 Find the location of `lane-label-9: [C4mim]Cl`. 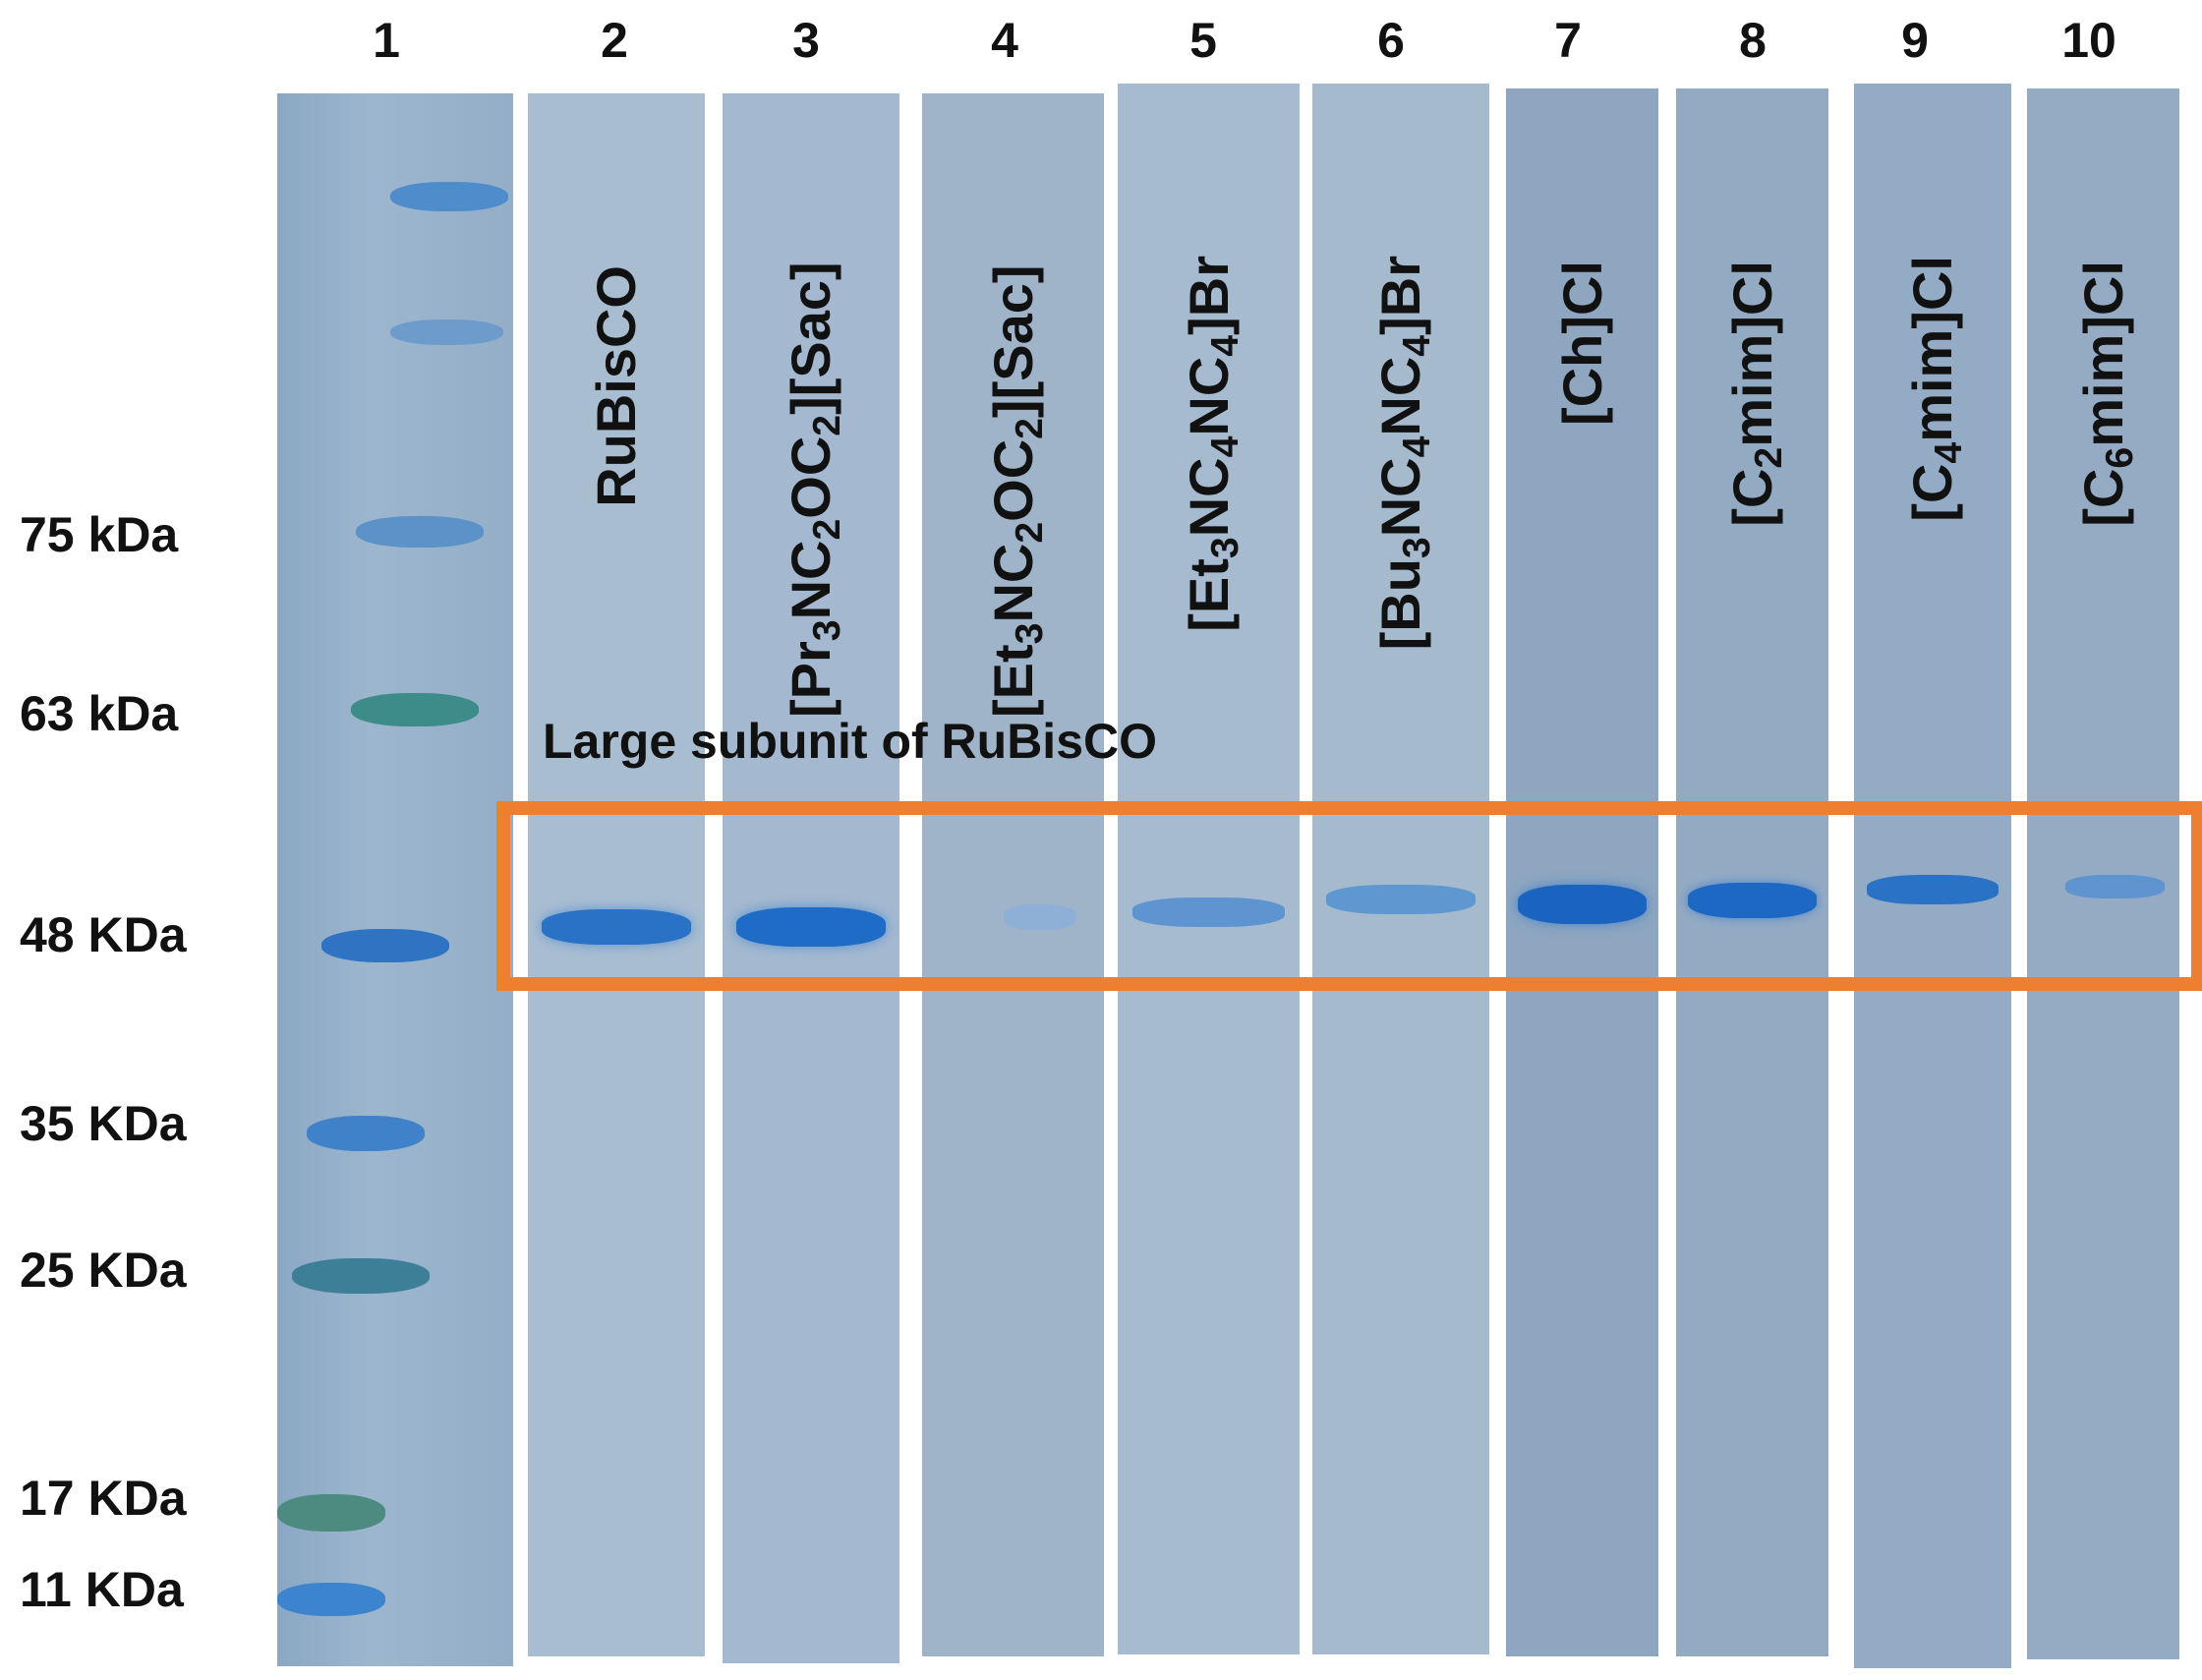

lane-label-9: [C4mim]Cl is located at coordinates (1935, 389).